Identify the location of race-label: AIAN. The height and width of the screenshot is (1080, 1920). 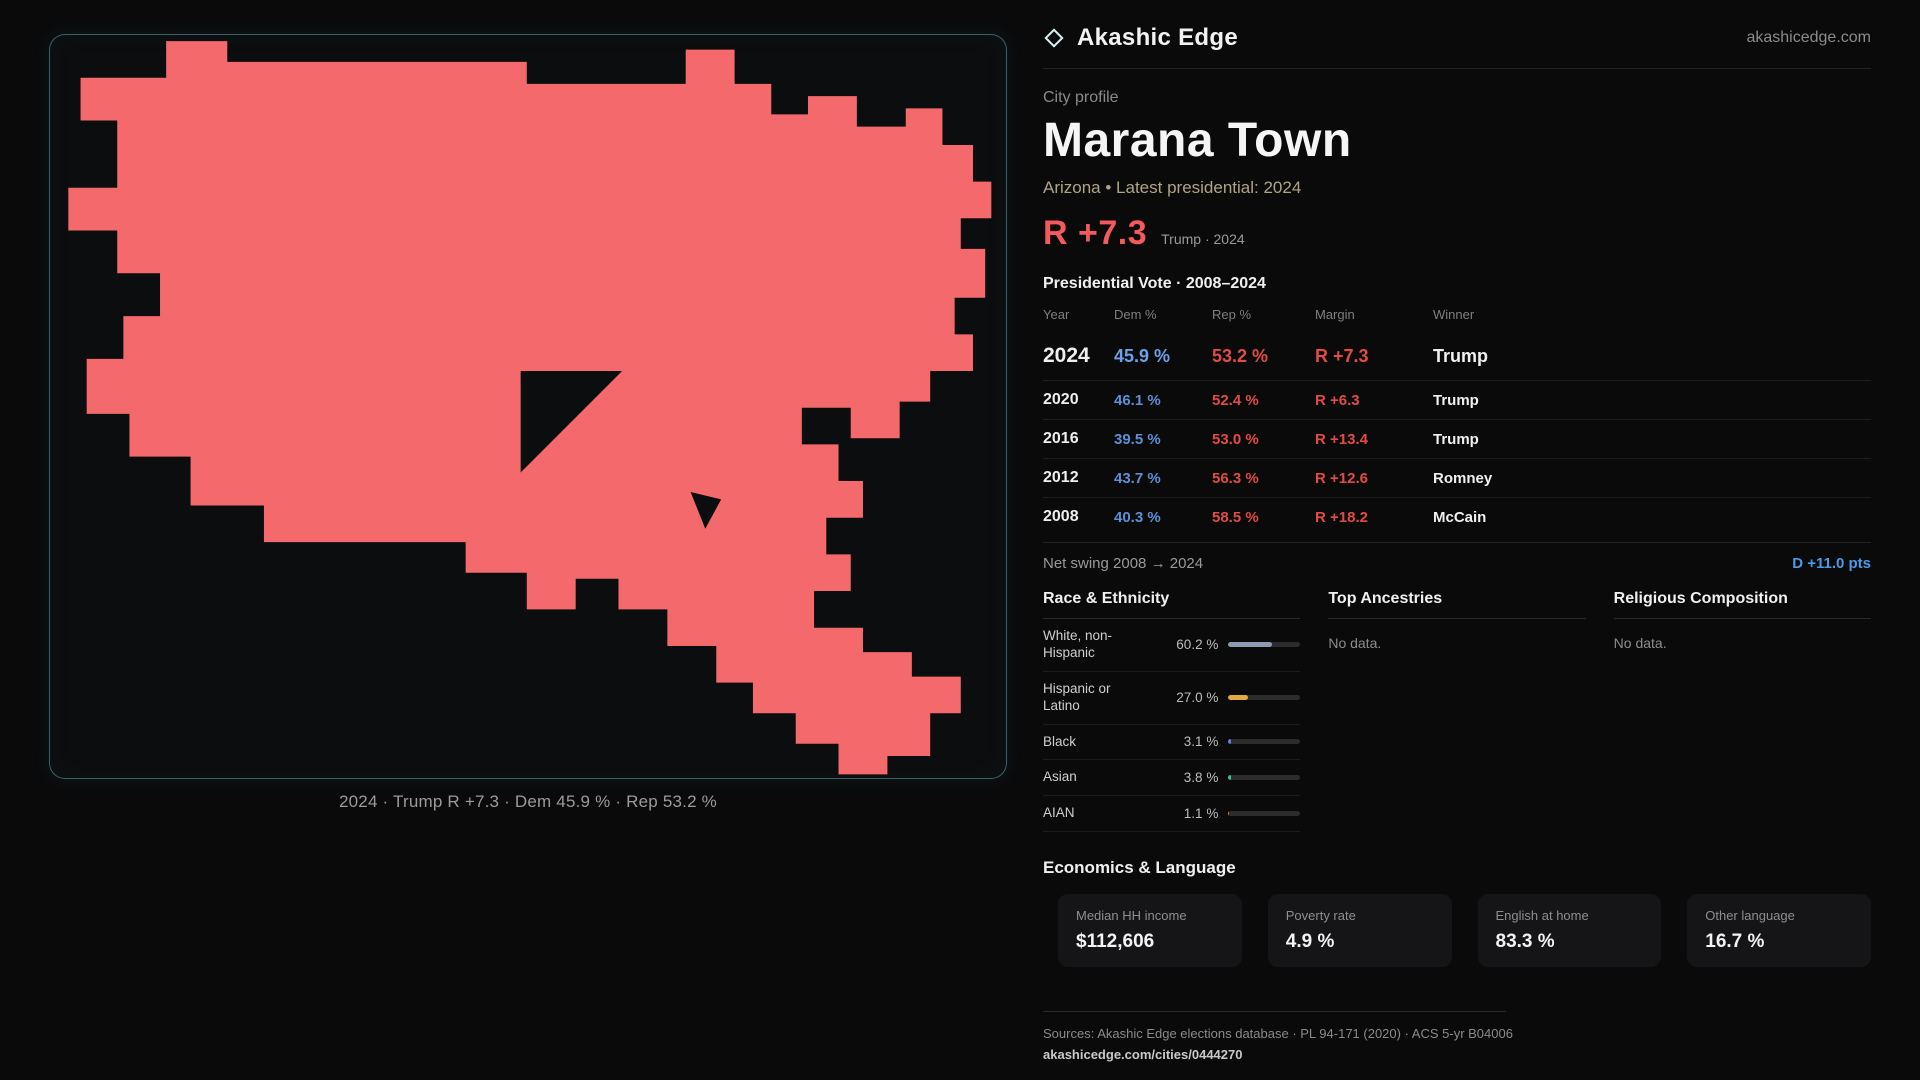
(1059, 813).